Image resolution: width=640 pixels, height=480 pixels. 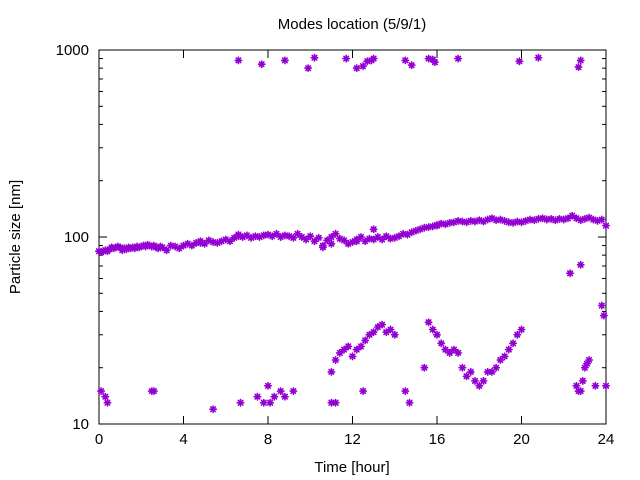 I want to click on x-tick-label: 4, so click(x=183, y=439).